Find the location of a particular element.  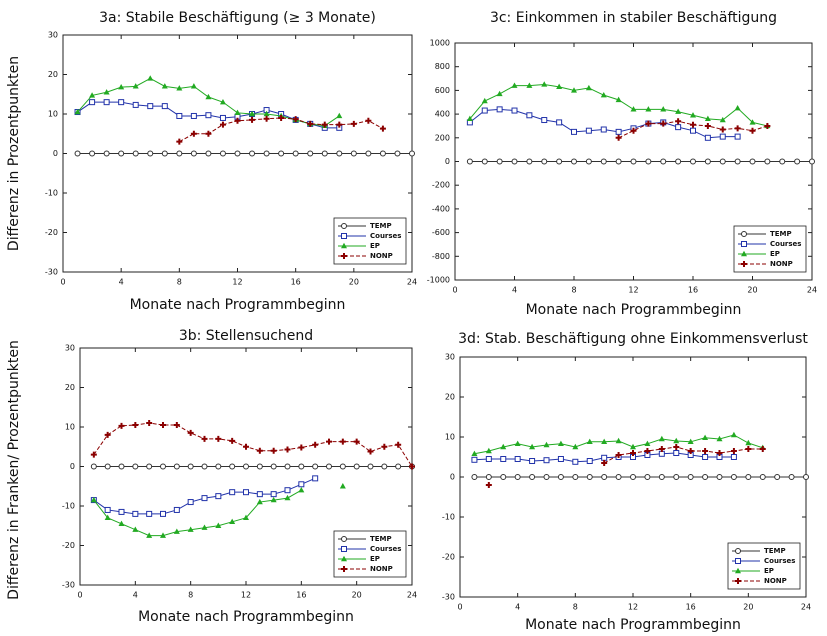

y-axis-label: Differenz in Prozentpunkten is located at coordinates (14, 153).